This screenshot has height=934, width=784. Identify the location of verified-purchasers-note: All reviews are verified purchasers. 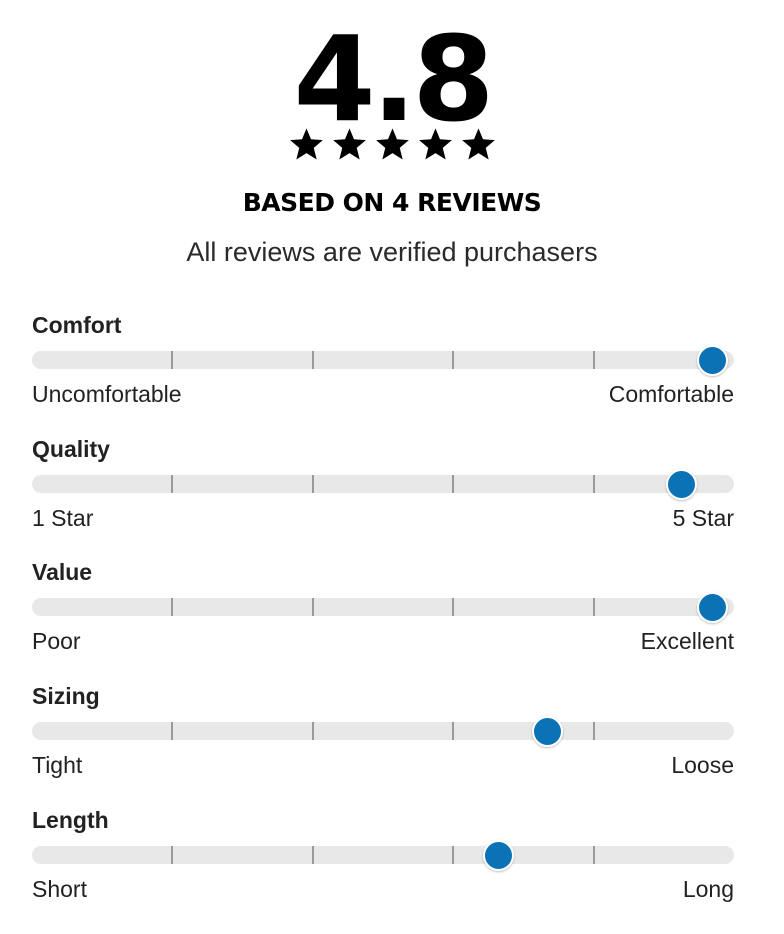
(392, 252).